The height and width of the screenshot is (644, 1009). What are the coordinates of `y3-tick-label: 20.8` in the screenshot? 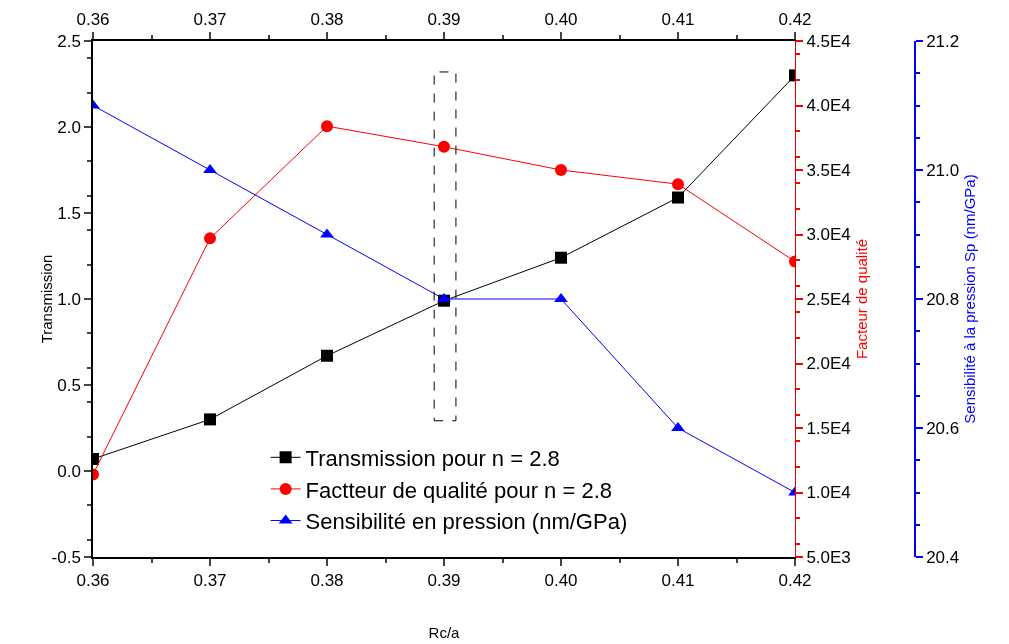 It's located at (943, 299).